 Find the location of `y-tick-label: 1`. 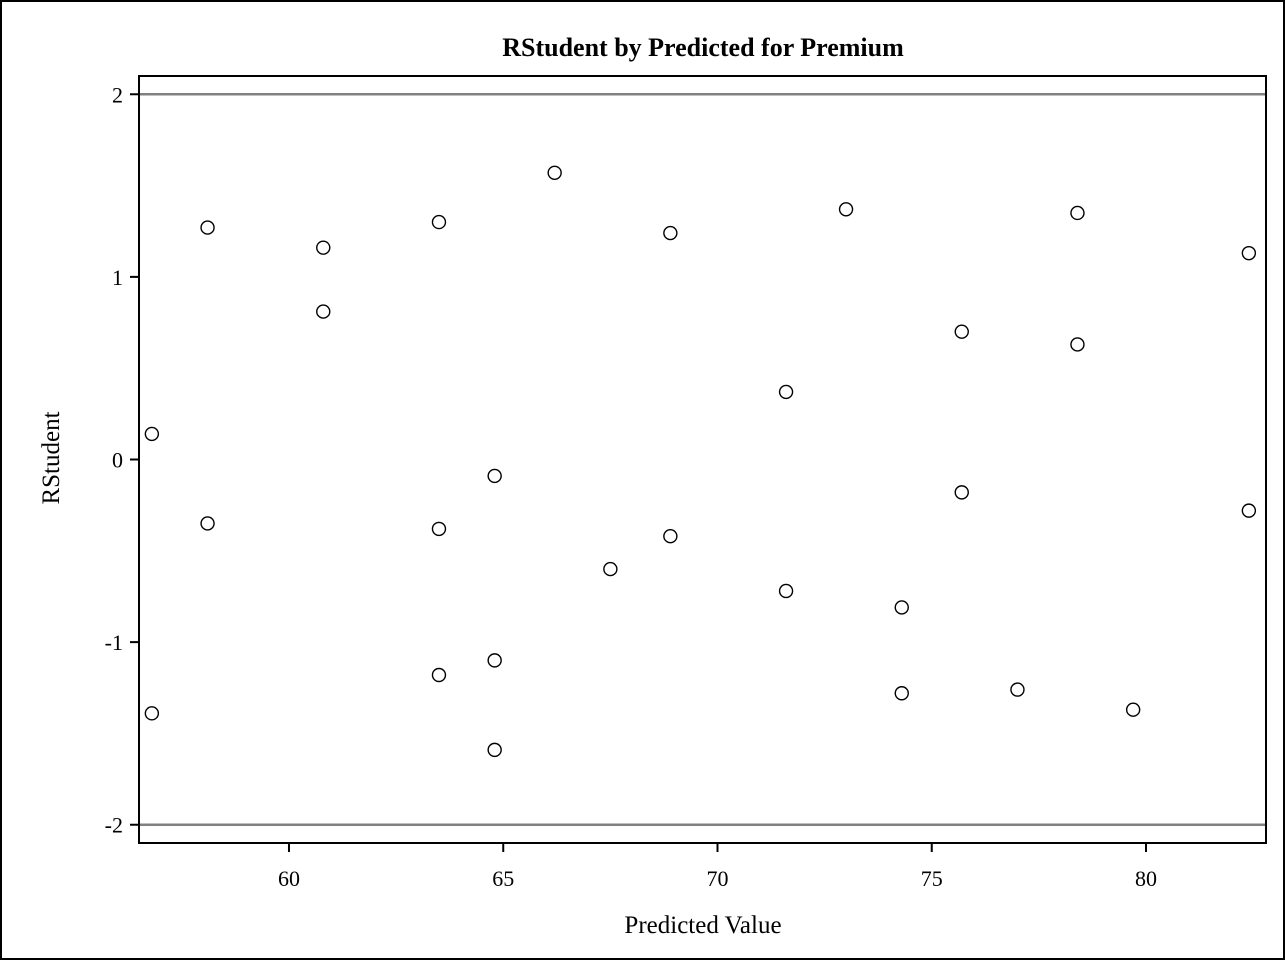

y-tick-label: 1 is located at coordinates (117, 277).